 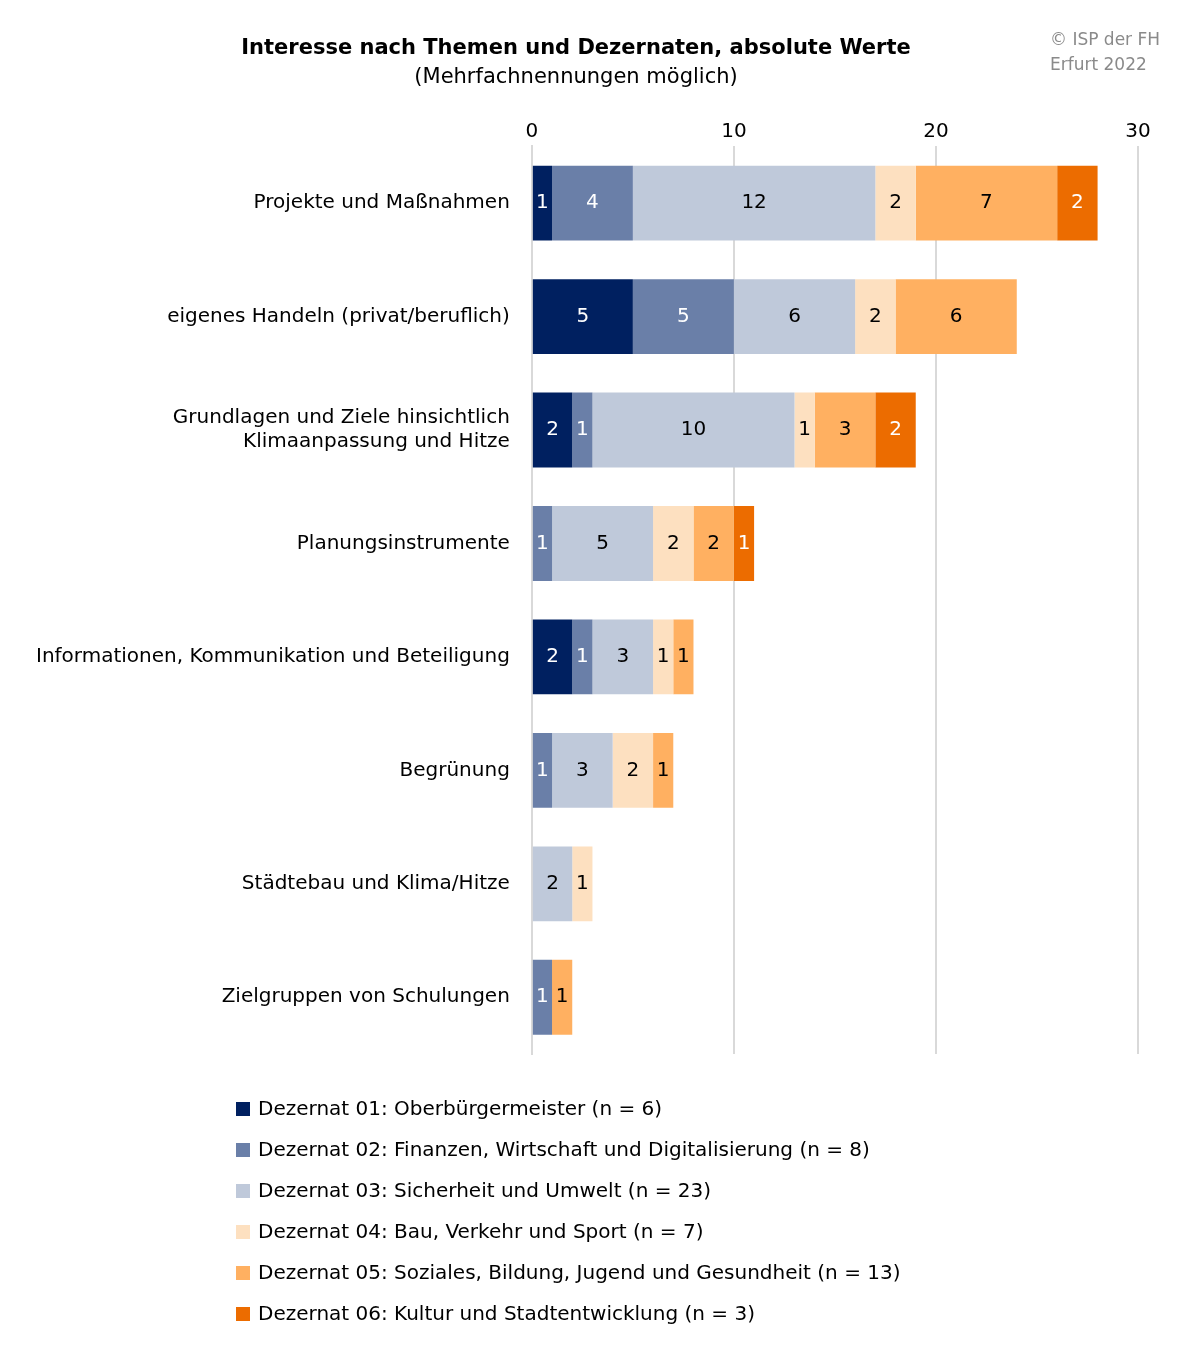 What do you see at coordinates (564, 1149) in the screenshot?
I see `legend-label: Dezernat 02: Finanzen, Wirtschaft und Digitalisierung (n = 8)` at bounding box center [564, 1149].